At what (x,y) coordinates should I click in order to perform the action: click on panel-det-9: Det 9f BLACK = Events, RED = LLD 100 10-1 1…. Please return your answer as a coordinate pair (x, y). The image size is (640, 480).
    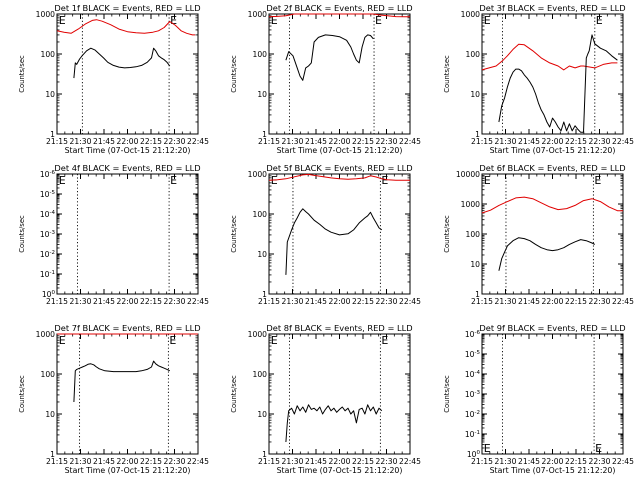
    Looking at the image, I should click on (538, 399).